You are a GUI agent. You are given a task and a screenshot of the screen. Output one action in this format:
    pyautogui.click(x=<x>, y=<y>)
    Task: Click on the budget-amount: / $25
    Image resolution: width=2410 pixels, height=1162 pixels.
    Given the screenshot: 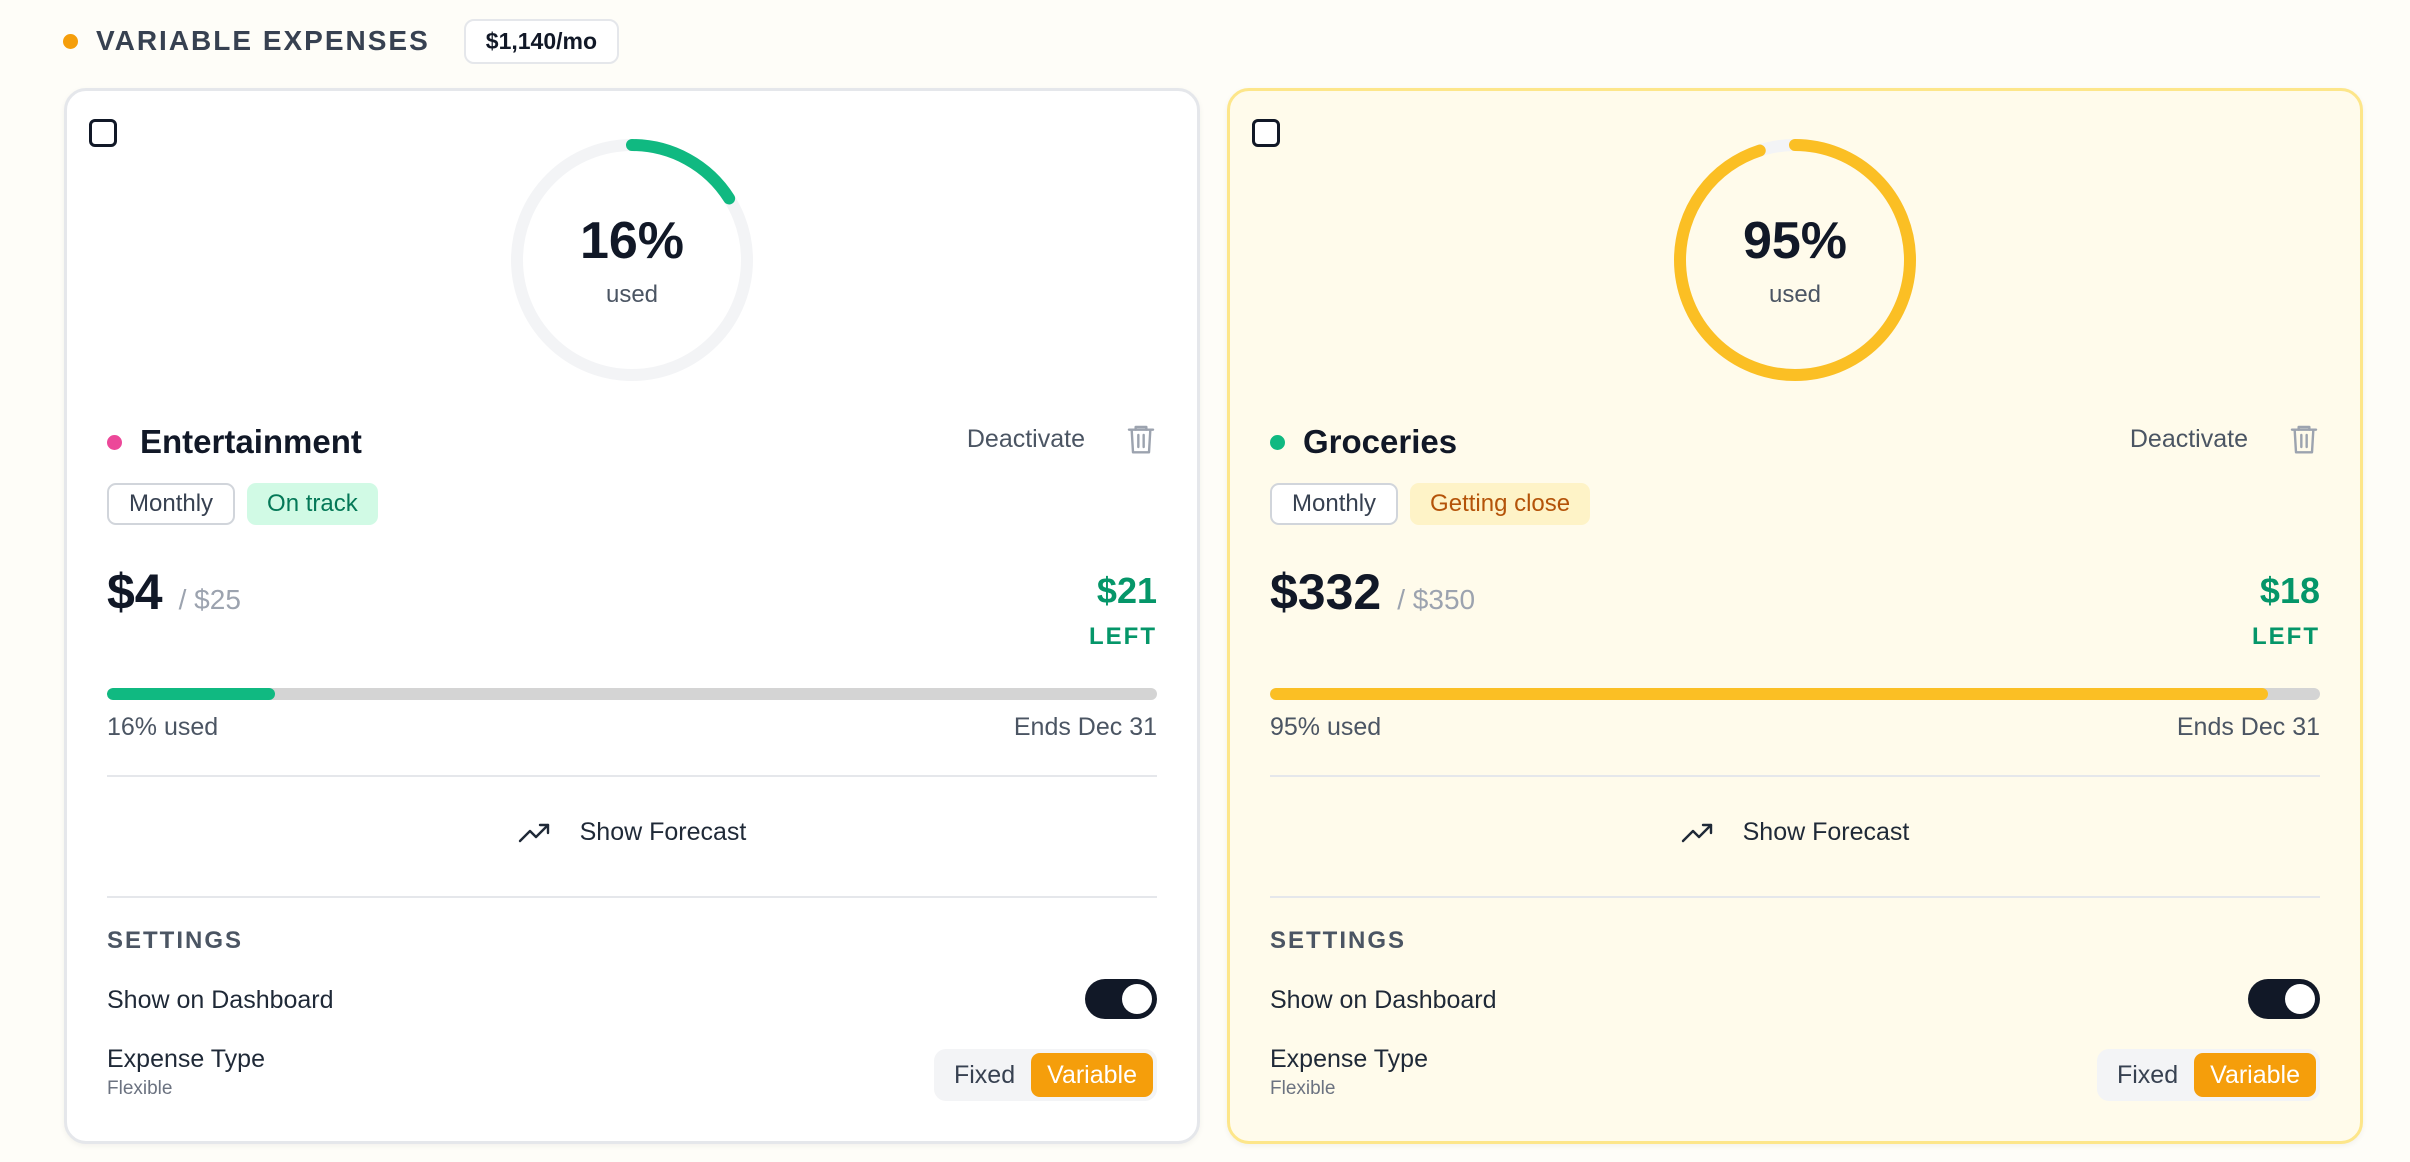 What is the action you would take?
    pyautogui.click(x=209, y=599)
    